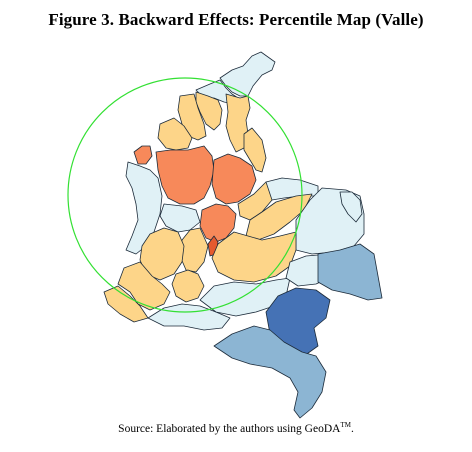  Describe the element at coordinates (180, 218) in the screenshot. I see `region-eje-cafetero` at that location.